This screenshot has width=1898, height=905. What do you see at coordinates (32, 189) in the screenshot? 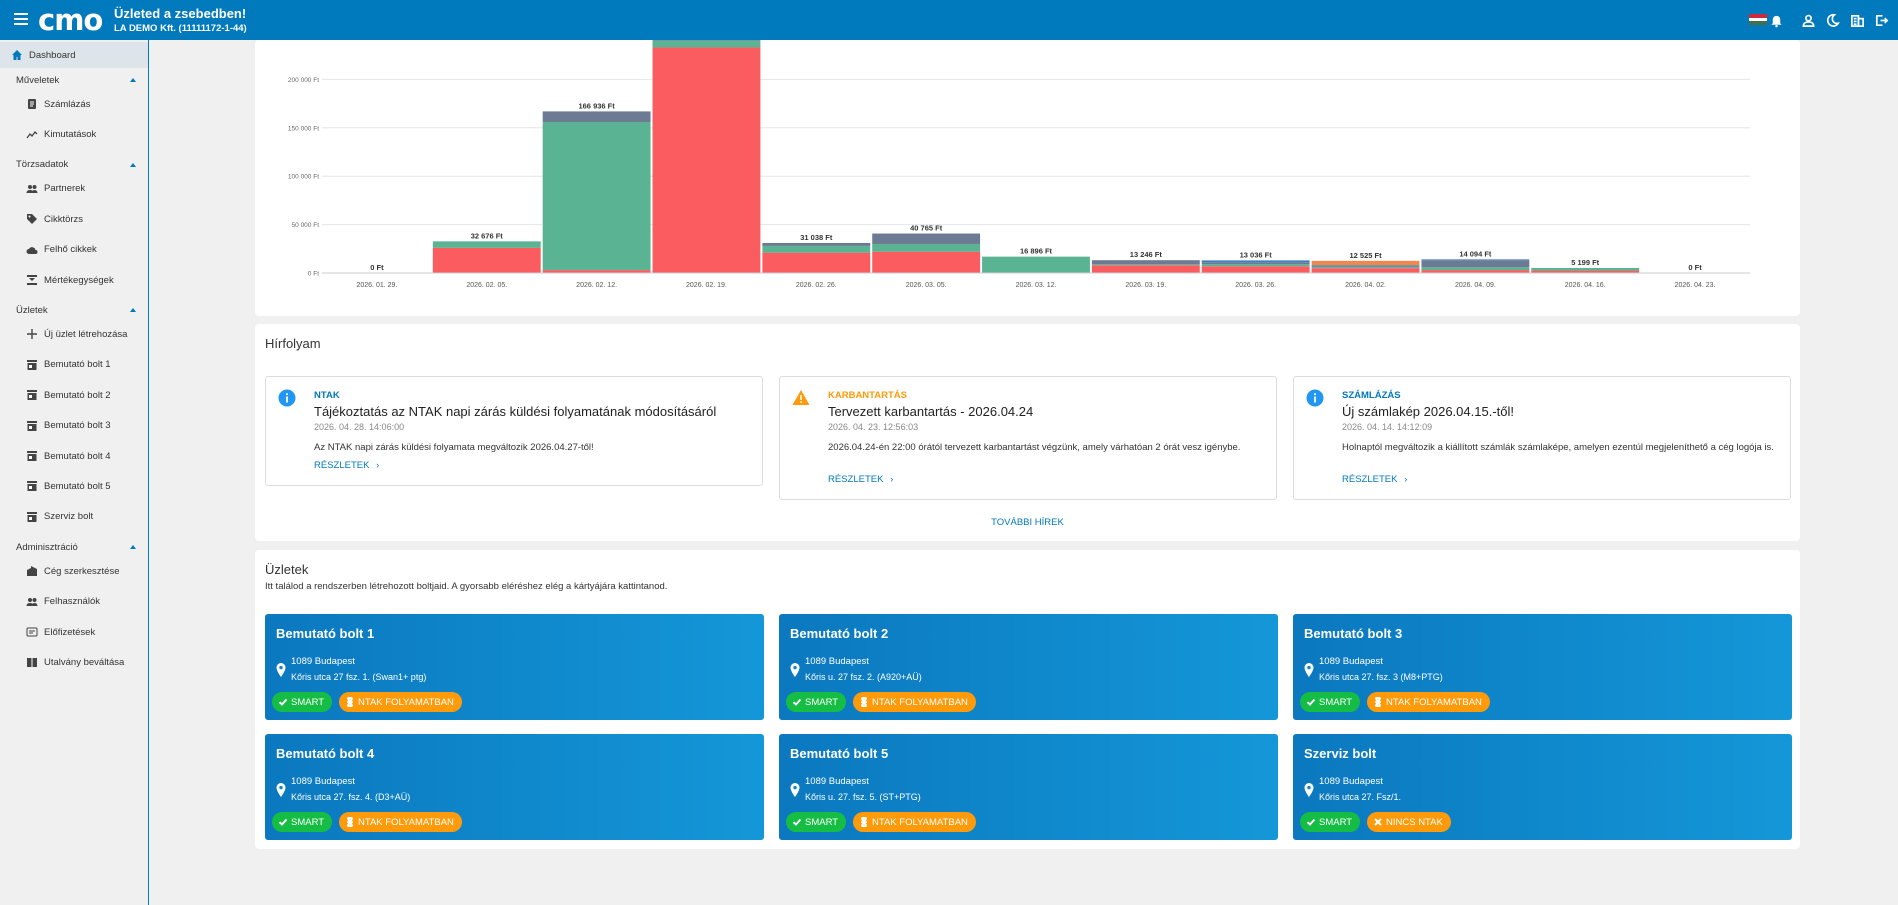
I see `people-icon` at bounding box center [32, 189].